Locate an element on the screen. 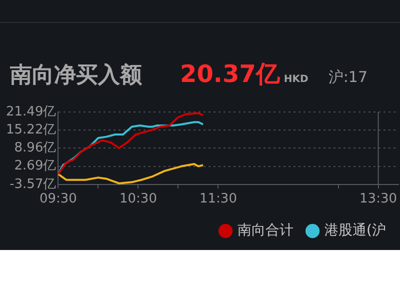  legend-label: 南向合计 is located at coordinates (266, 230).